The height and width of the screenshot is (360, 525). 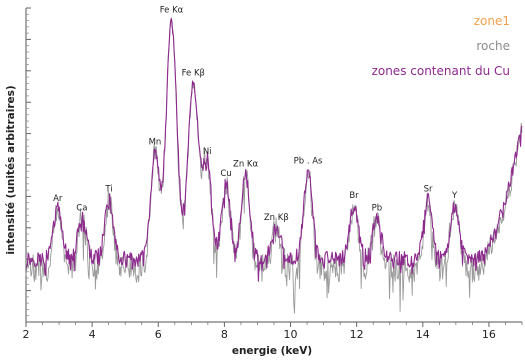 I want to click on x-tick-labels: 2 4 6 8 10 12 14 16, so click(x=259, y=334).